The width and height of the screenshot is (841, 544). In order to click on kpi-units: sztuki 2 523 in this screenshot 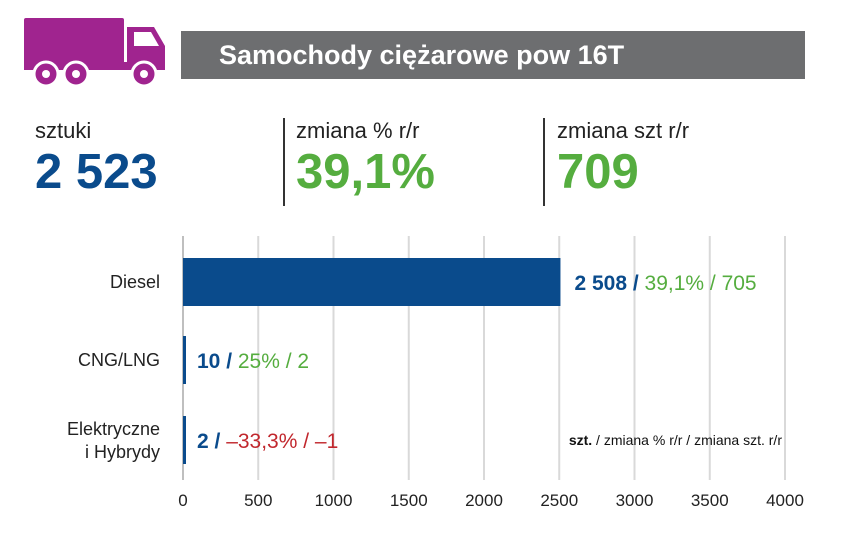, I will do `click(96, 158)`.